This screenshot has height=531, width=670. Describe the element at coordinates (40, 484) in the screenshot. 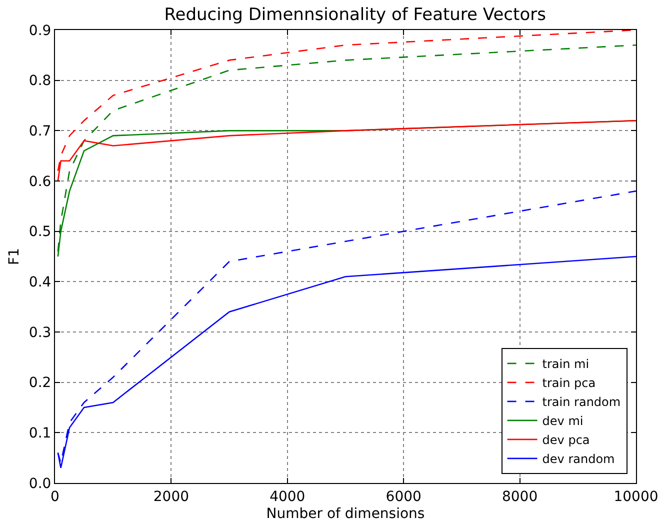

I see `y-tick-label: 0.0` at that location.